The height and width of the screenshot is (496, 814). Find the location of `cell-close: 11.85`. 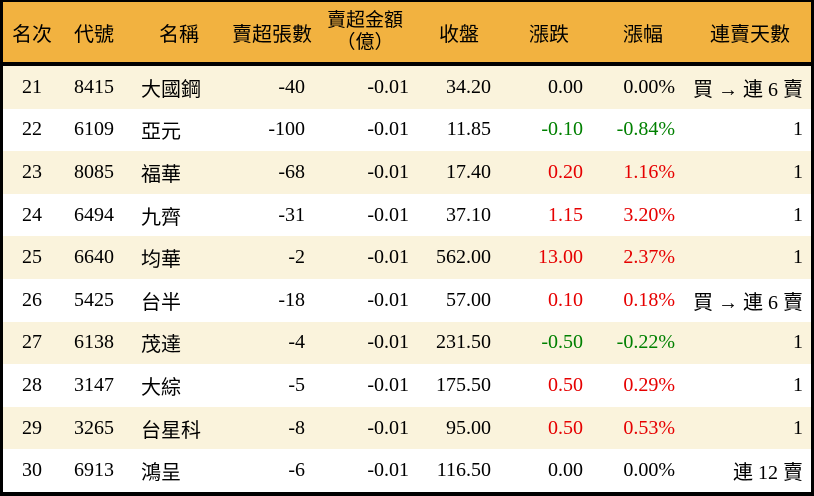

cell-close: 11.85 is located at coordinates (468, 129).